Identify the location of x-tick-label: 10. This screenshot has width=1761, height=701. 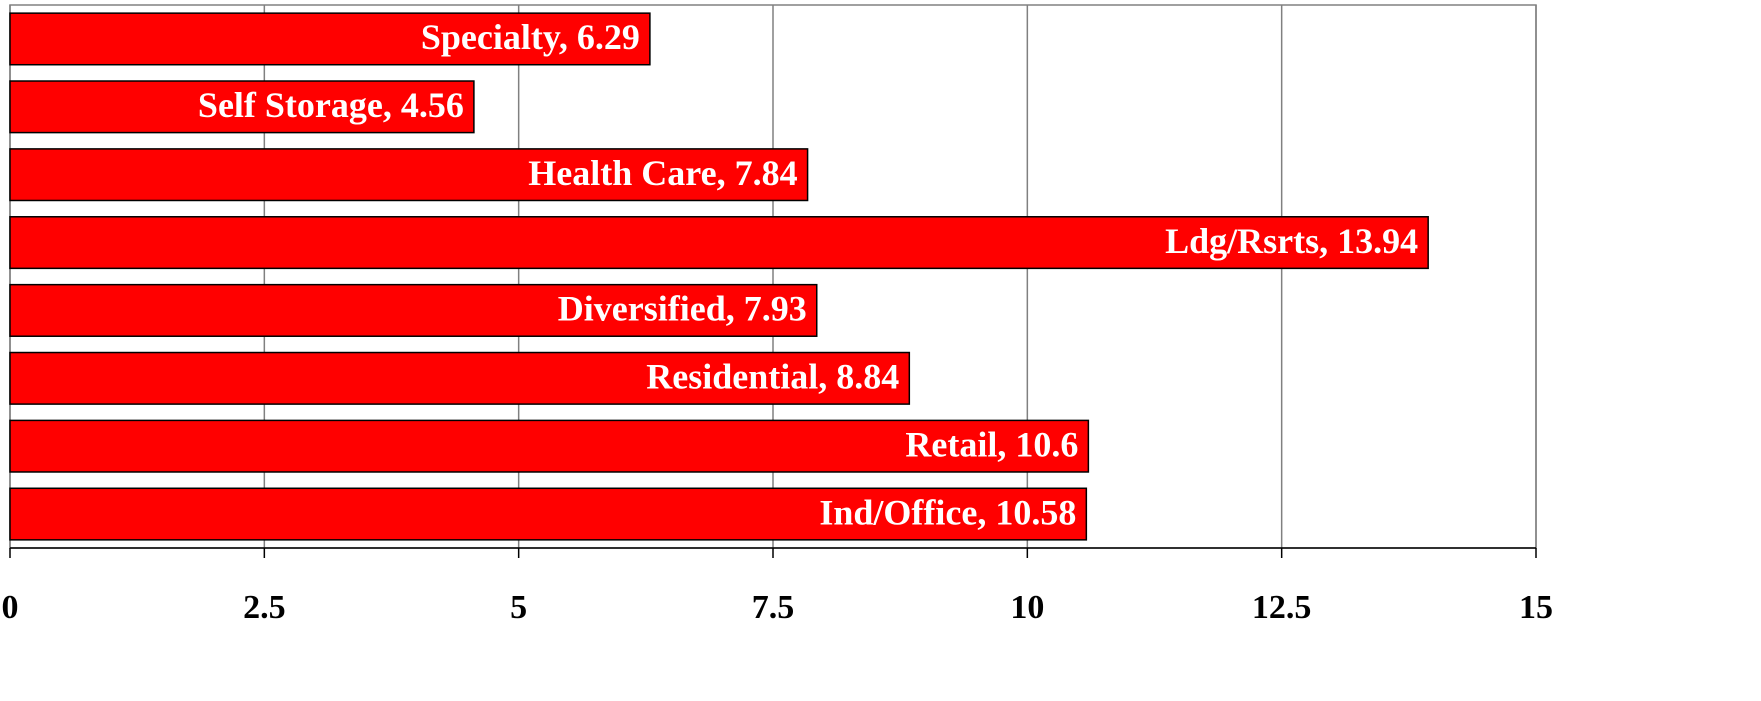
(1027, 607).